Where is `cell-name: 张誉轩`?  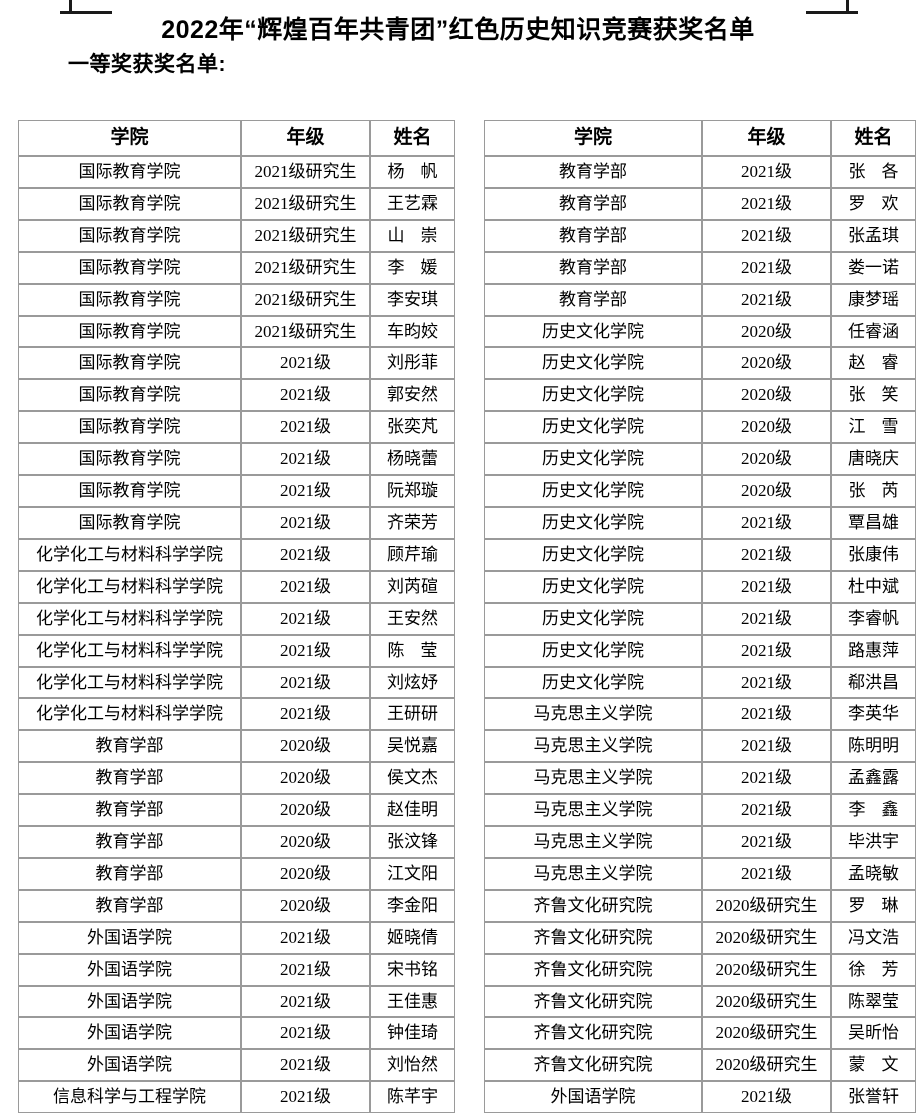
cell-name: 张誉轩 is located at coordinates (873, 1097).